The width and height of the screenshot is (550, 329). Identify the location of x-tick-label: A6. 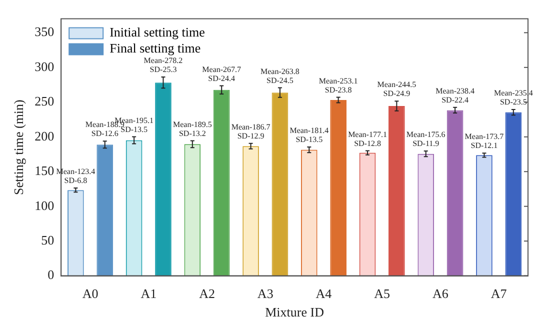
(440, 294).